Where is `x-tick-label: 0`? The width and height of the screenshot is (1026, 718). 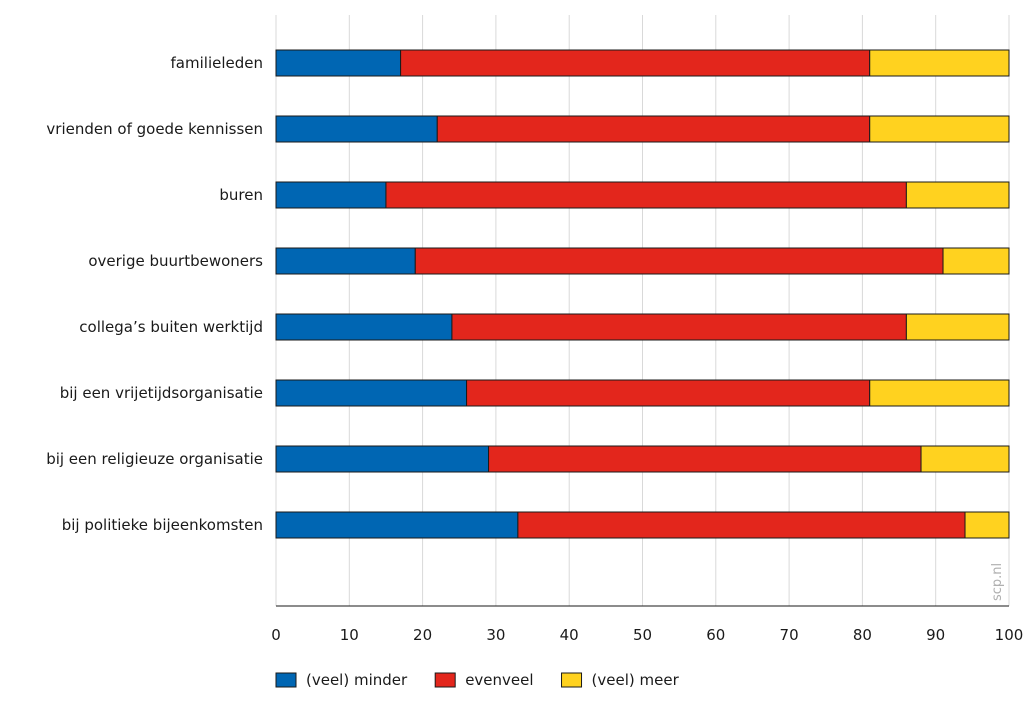
x-tick-label: 0 is located at coordinates (276, 635).